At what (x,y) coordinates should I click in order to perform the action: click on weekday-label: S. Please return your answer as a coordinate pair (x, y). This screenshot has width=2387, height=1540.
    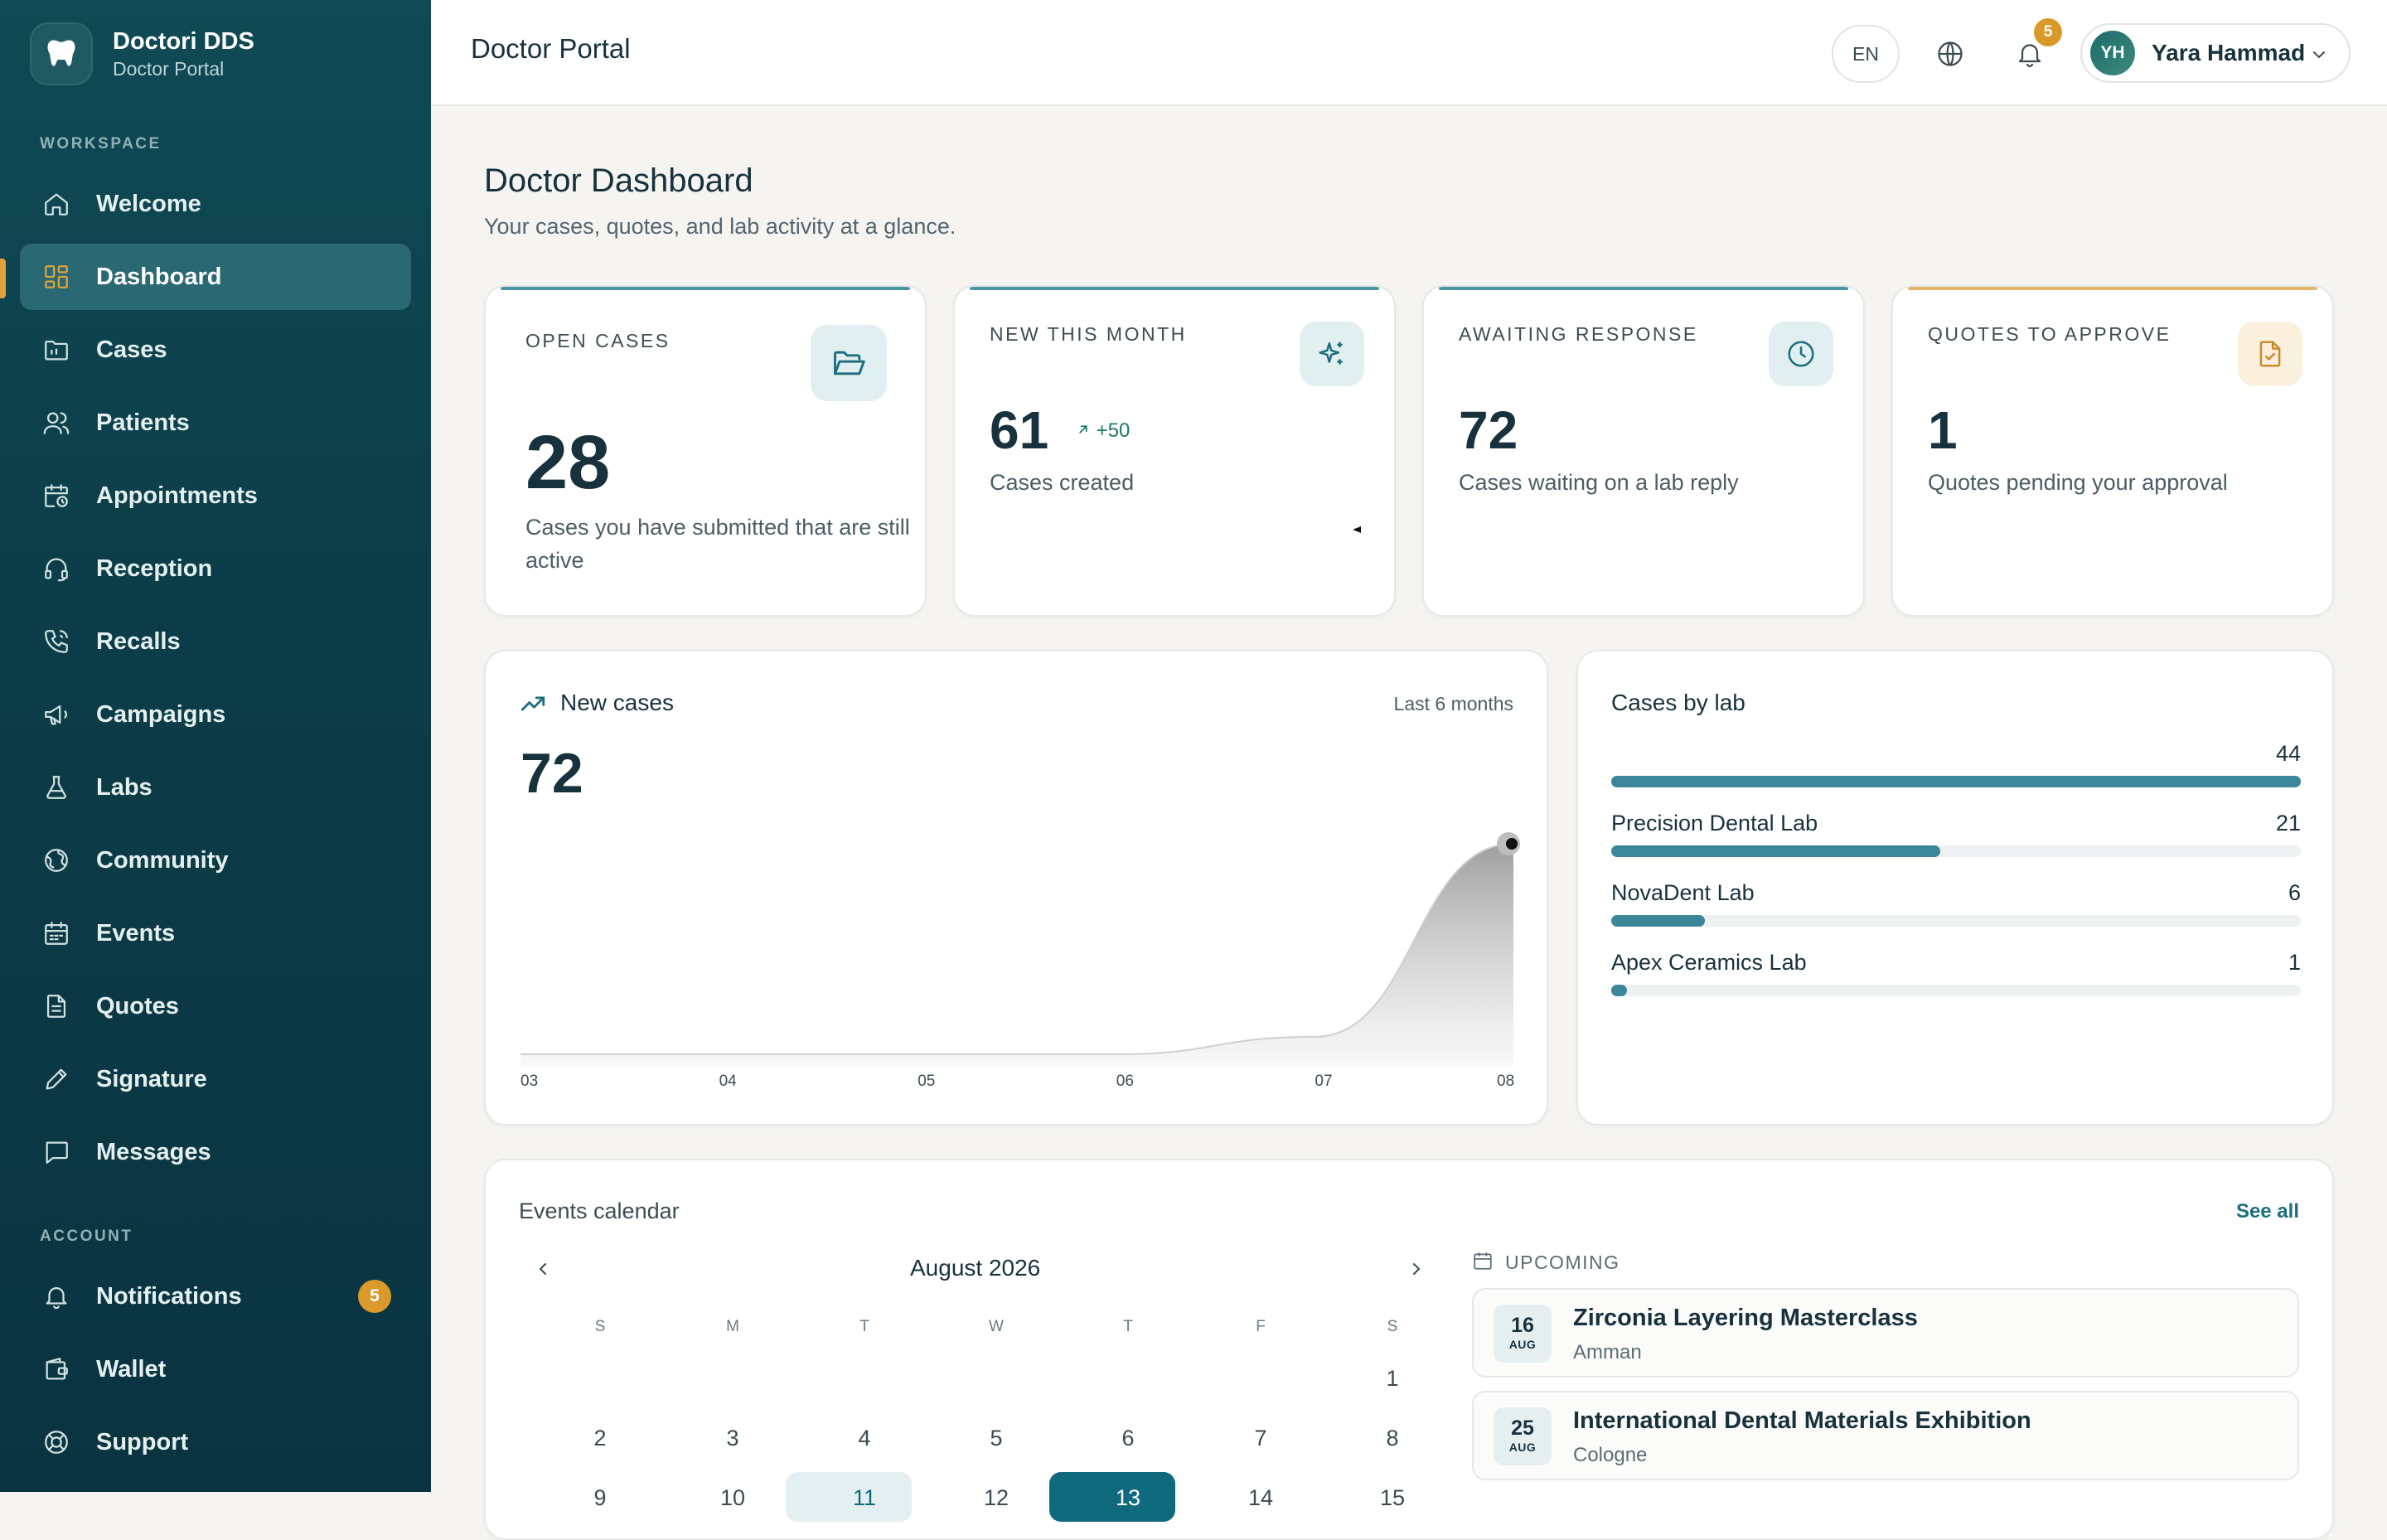
    Looking at the image, I should click on (600, 1327).